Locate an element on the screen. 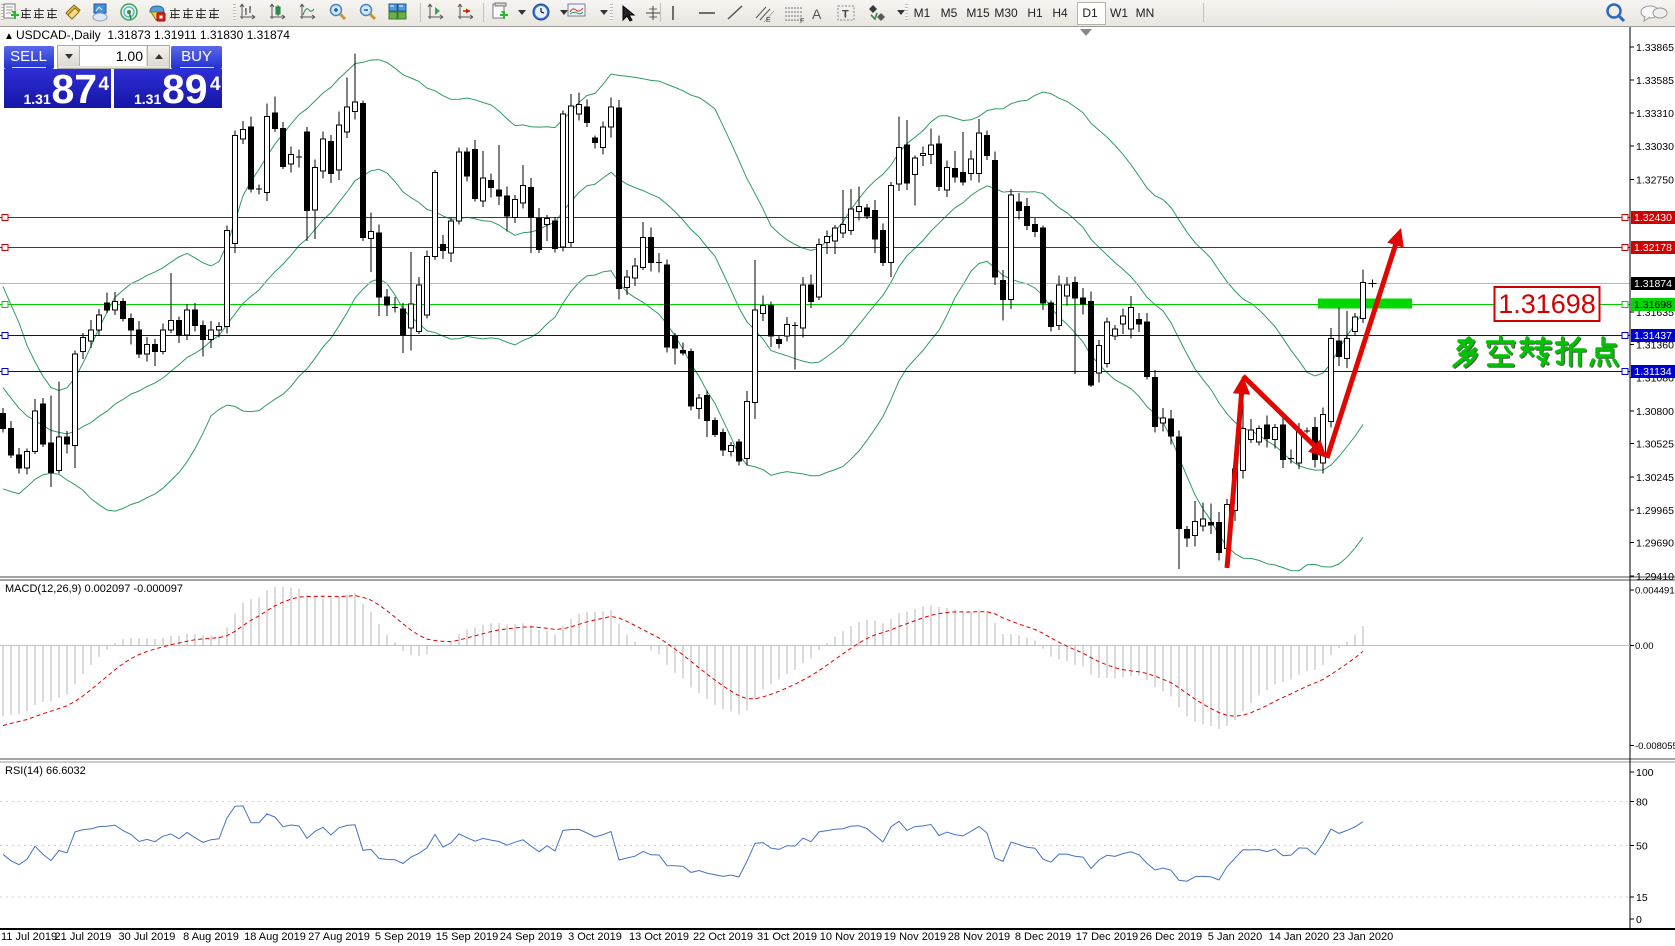  svg-text: 1.33585 is located at coordinates (1655, 81).